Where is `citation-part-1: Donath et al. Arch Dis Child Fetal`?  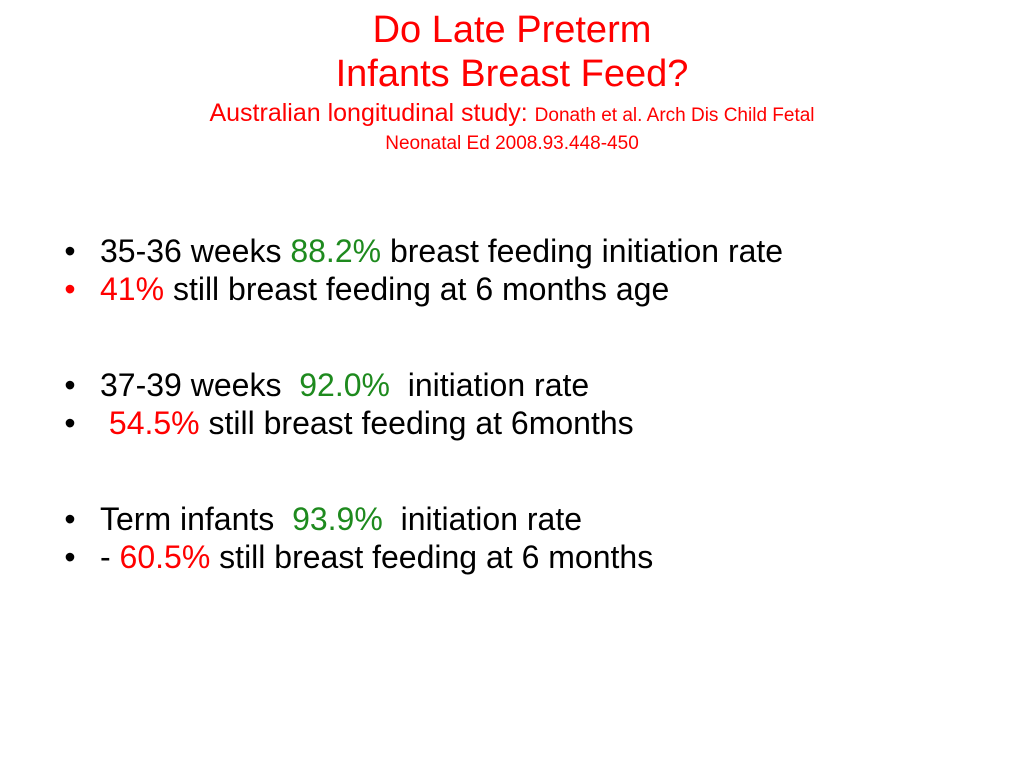
citation-part-1: Donath et al. Arch Dis Child Fetal is located at coordinates (674, 115).